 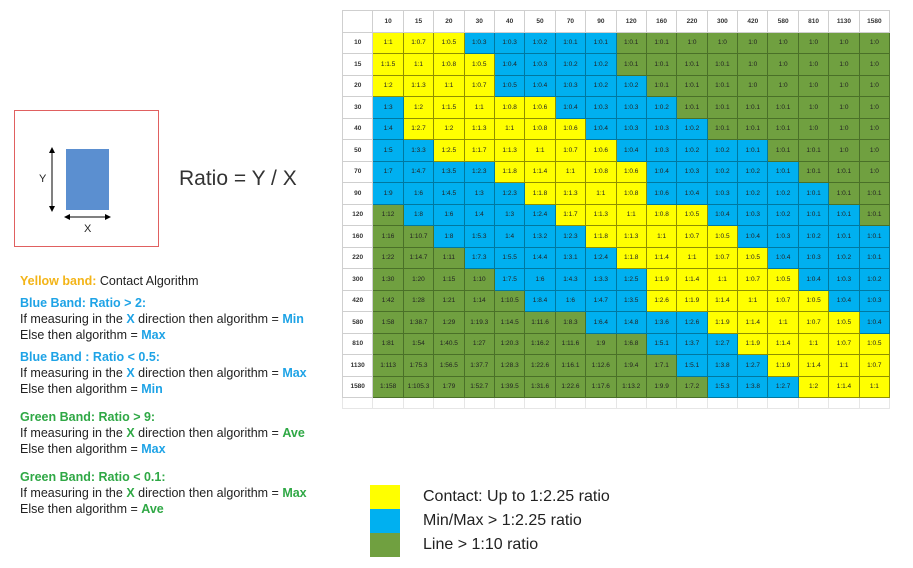 I want to click on key-item: Contact: Up to 1:2.25 ratio, so click(x=490, y=497).